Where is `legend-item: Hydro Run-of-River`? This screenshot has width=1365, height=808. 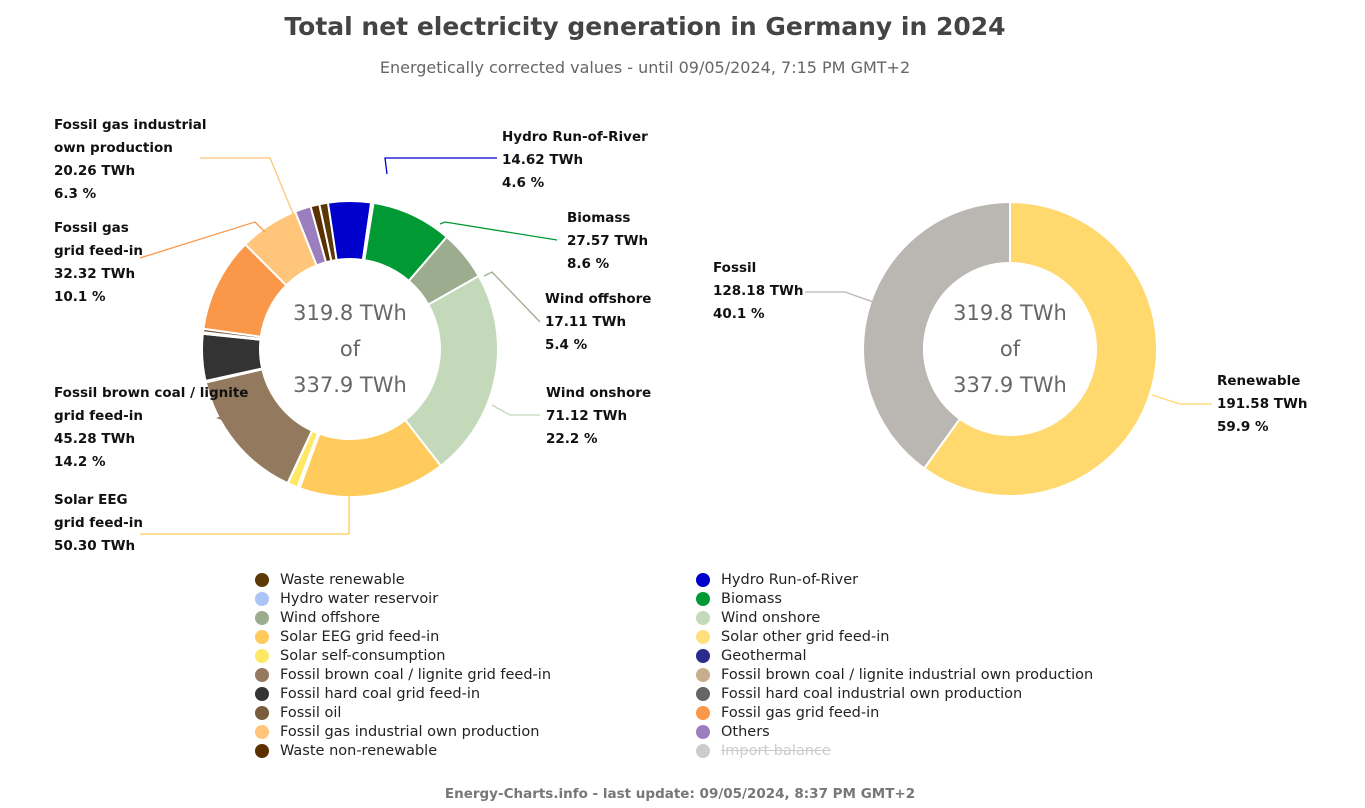
legend-item: Hydro Run-of-River is located at coordinates (894, 579).